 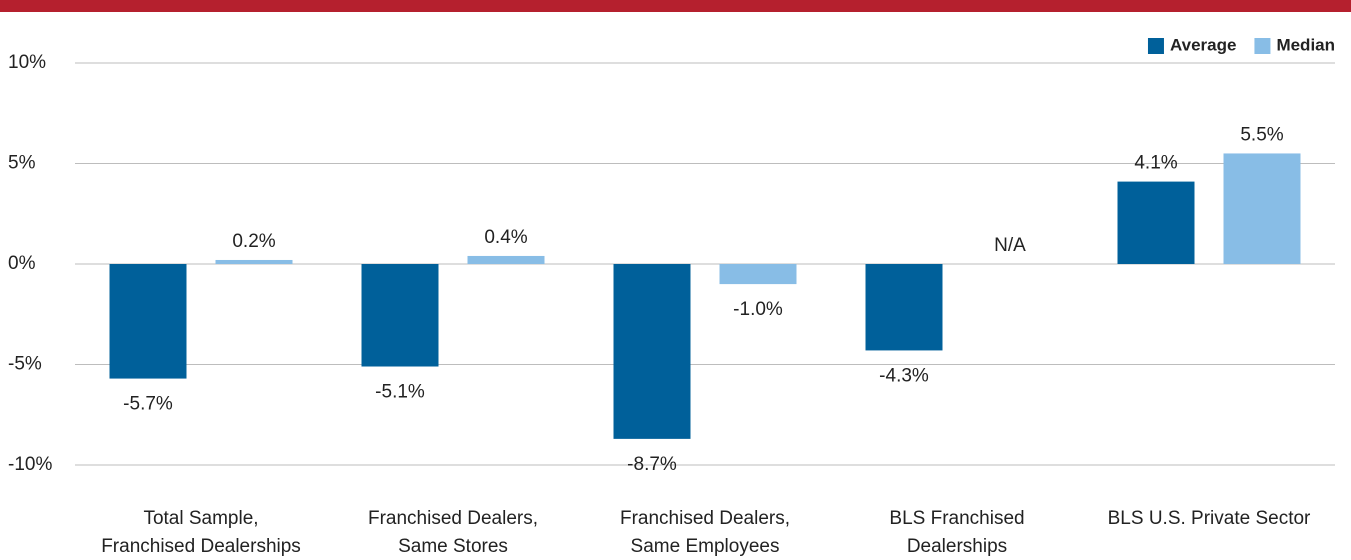 What do you see at coordinates (1203, 44) in the screenshot?
I see `legend-label: Average` at bounding box center [1203, 44].